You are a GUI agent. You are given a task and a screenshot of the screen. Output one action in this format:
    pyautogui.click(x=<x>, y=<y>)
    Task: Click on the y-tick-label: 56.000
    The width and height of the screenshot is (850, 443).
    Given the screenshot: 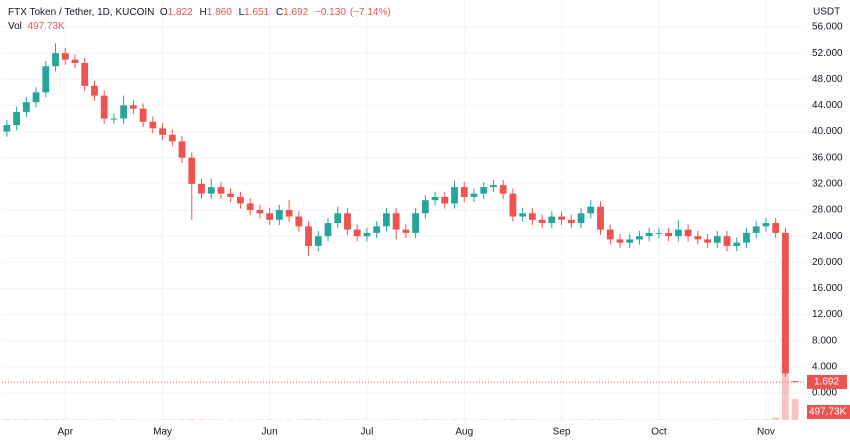 What is the action you would take?
    pyautogui.click(x=827, y=27)
    